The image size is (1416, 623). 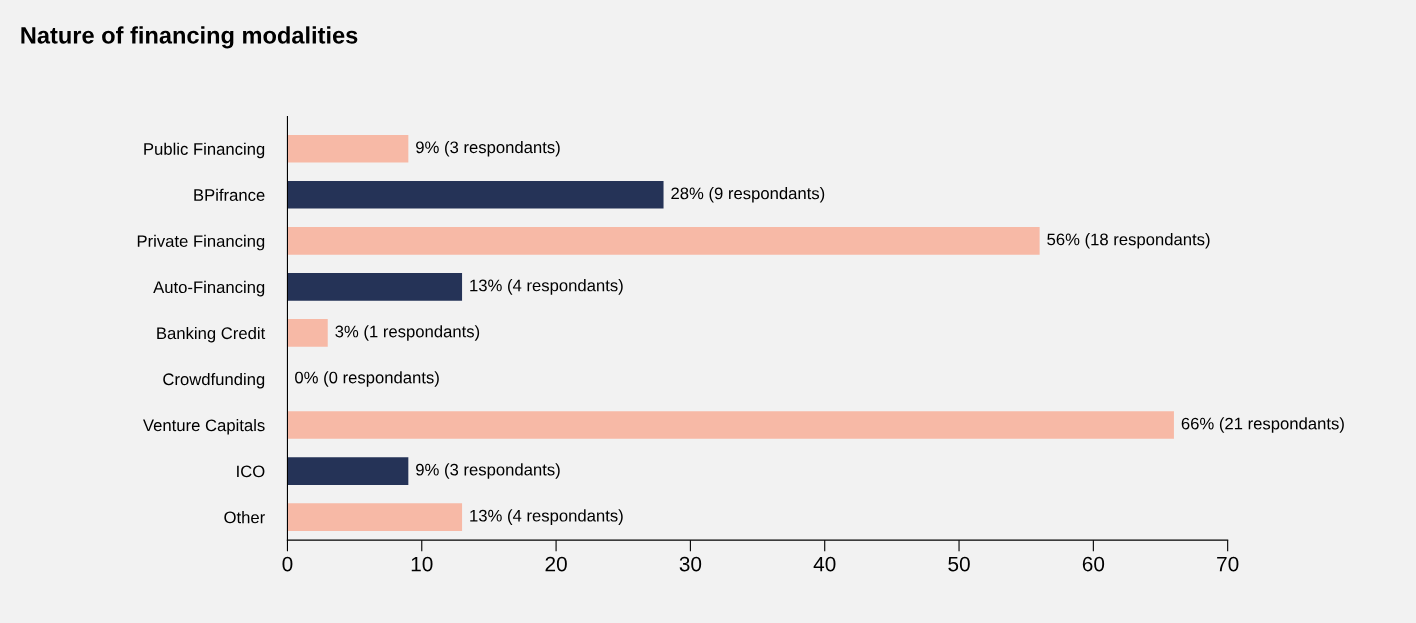 What do you see at coordinates (1128, 241) in the screenshot?
I see `data-label: 56% (18 respondants)` at bounding box center [1128, 241].